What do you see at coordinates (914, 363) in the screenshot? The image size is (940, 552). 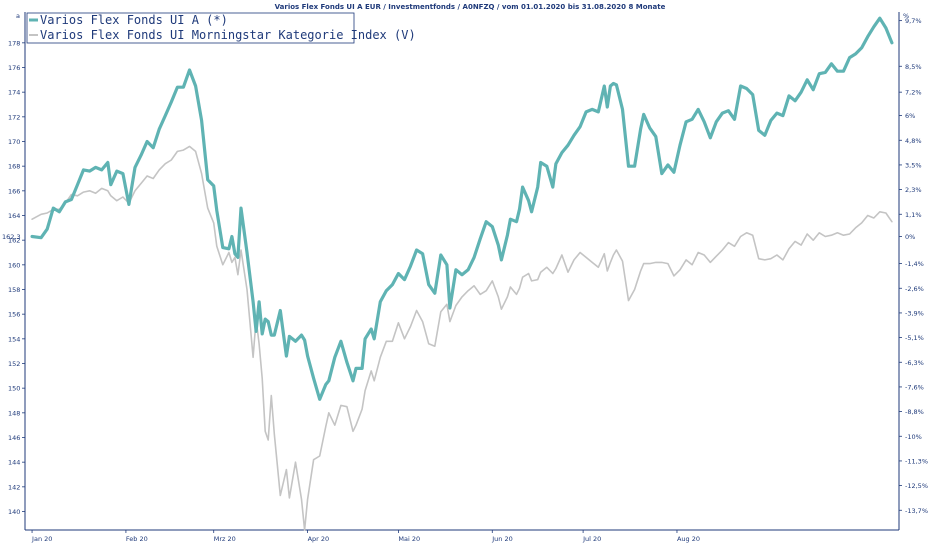 I see `right-tick-label: -6,3%` at bounding box center [914, 363].